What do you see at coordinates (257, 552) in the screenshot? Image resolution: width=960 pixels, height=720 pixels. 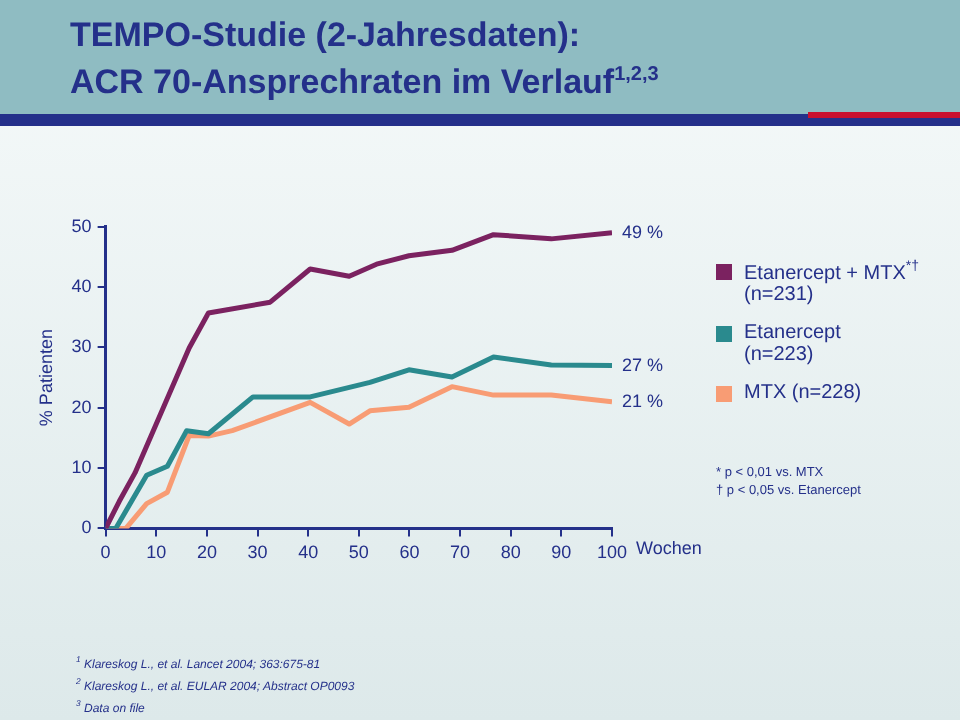 I see `x-tick-label: 30` at bounding box center [257, 552].